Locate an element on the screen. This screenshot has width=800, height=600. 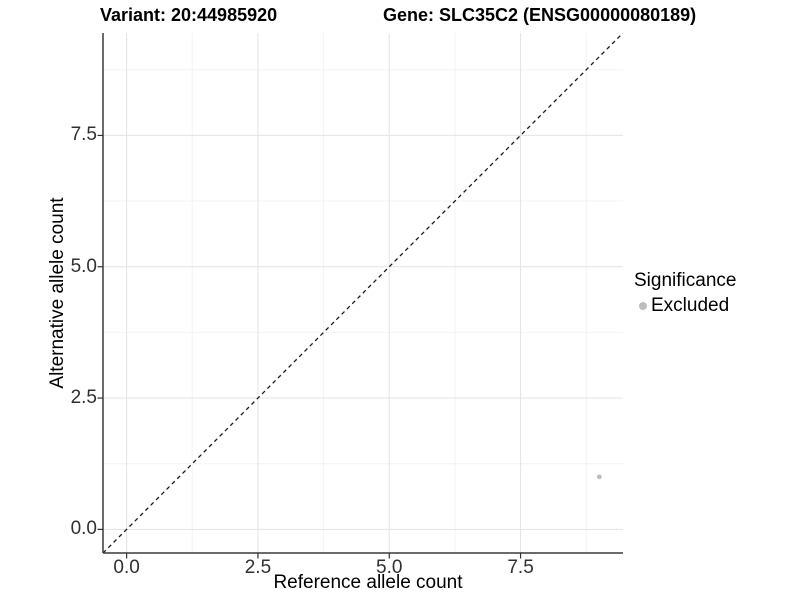
y-axis-label: Alternative allele count is located at coordinates (57, 293).